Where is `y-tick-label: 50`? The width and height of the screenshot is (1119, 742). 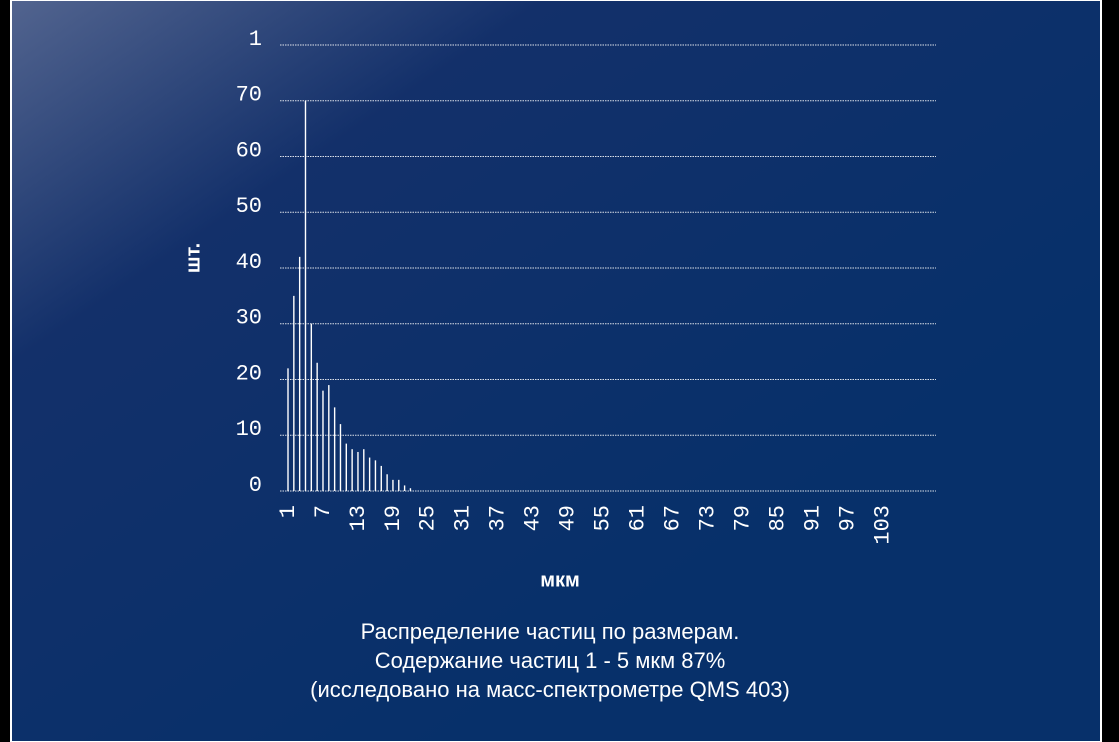 y-tick-label: 50 is located at coordinates (249, 206).